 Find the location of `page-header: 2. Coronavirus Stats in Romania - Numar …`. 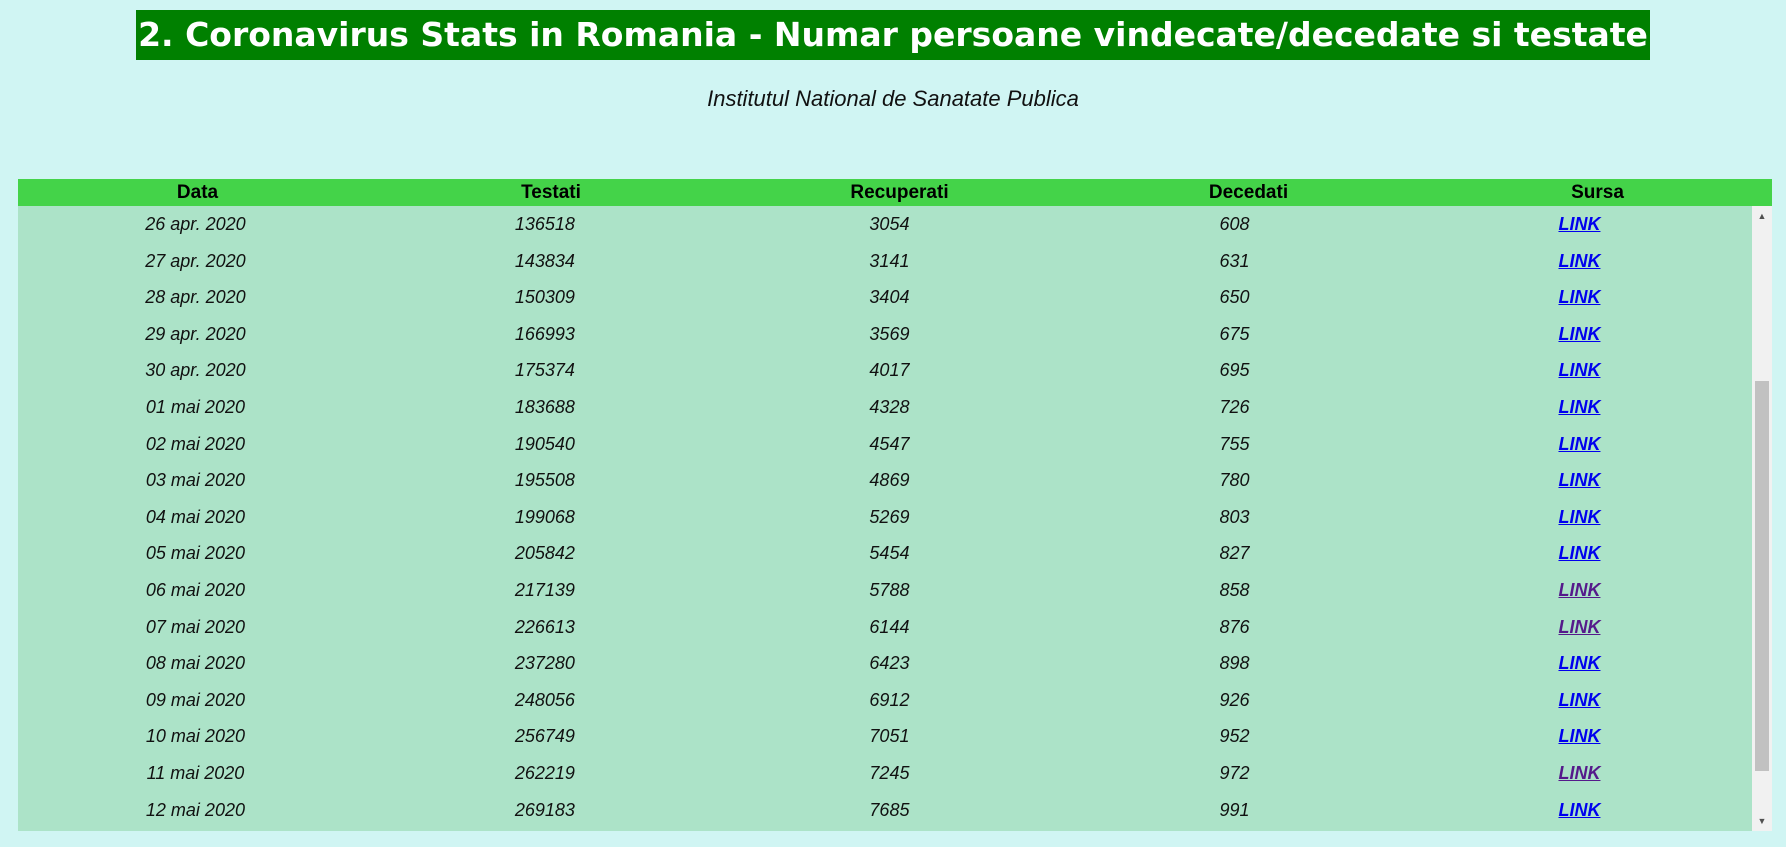

page-header: 2. Coronavirus Stats in Romania - Numar … is located at coordinates (893, 35).